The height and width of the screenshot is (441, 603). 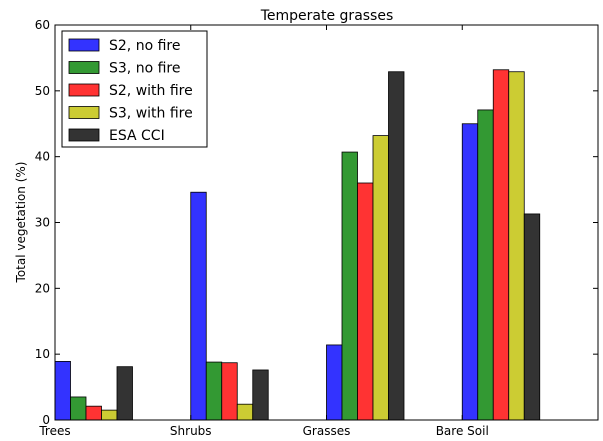 I want to click on legend-label-5: ESA CCI, so click(x=137, y=136).